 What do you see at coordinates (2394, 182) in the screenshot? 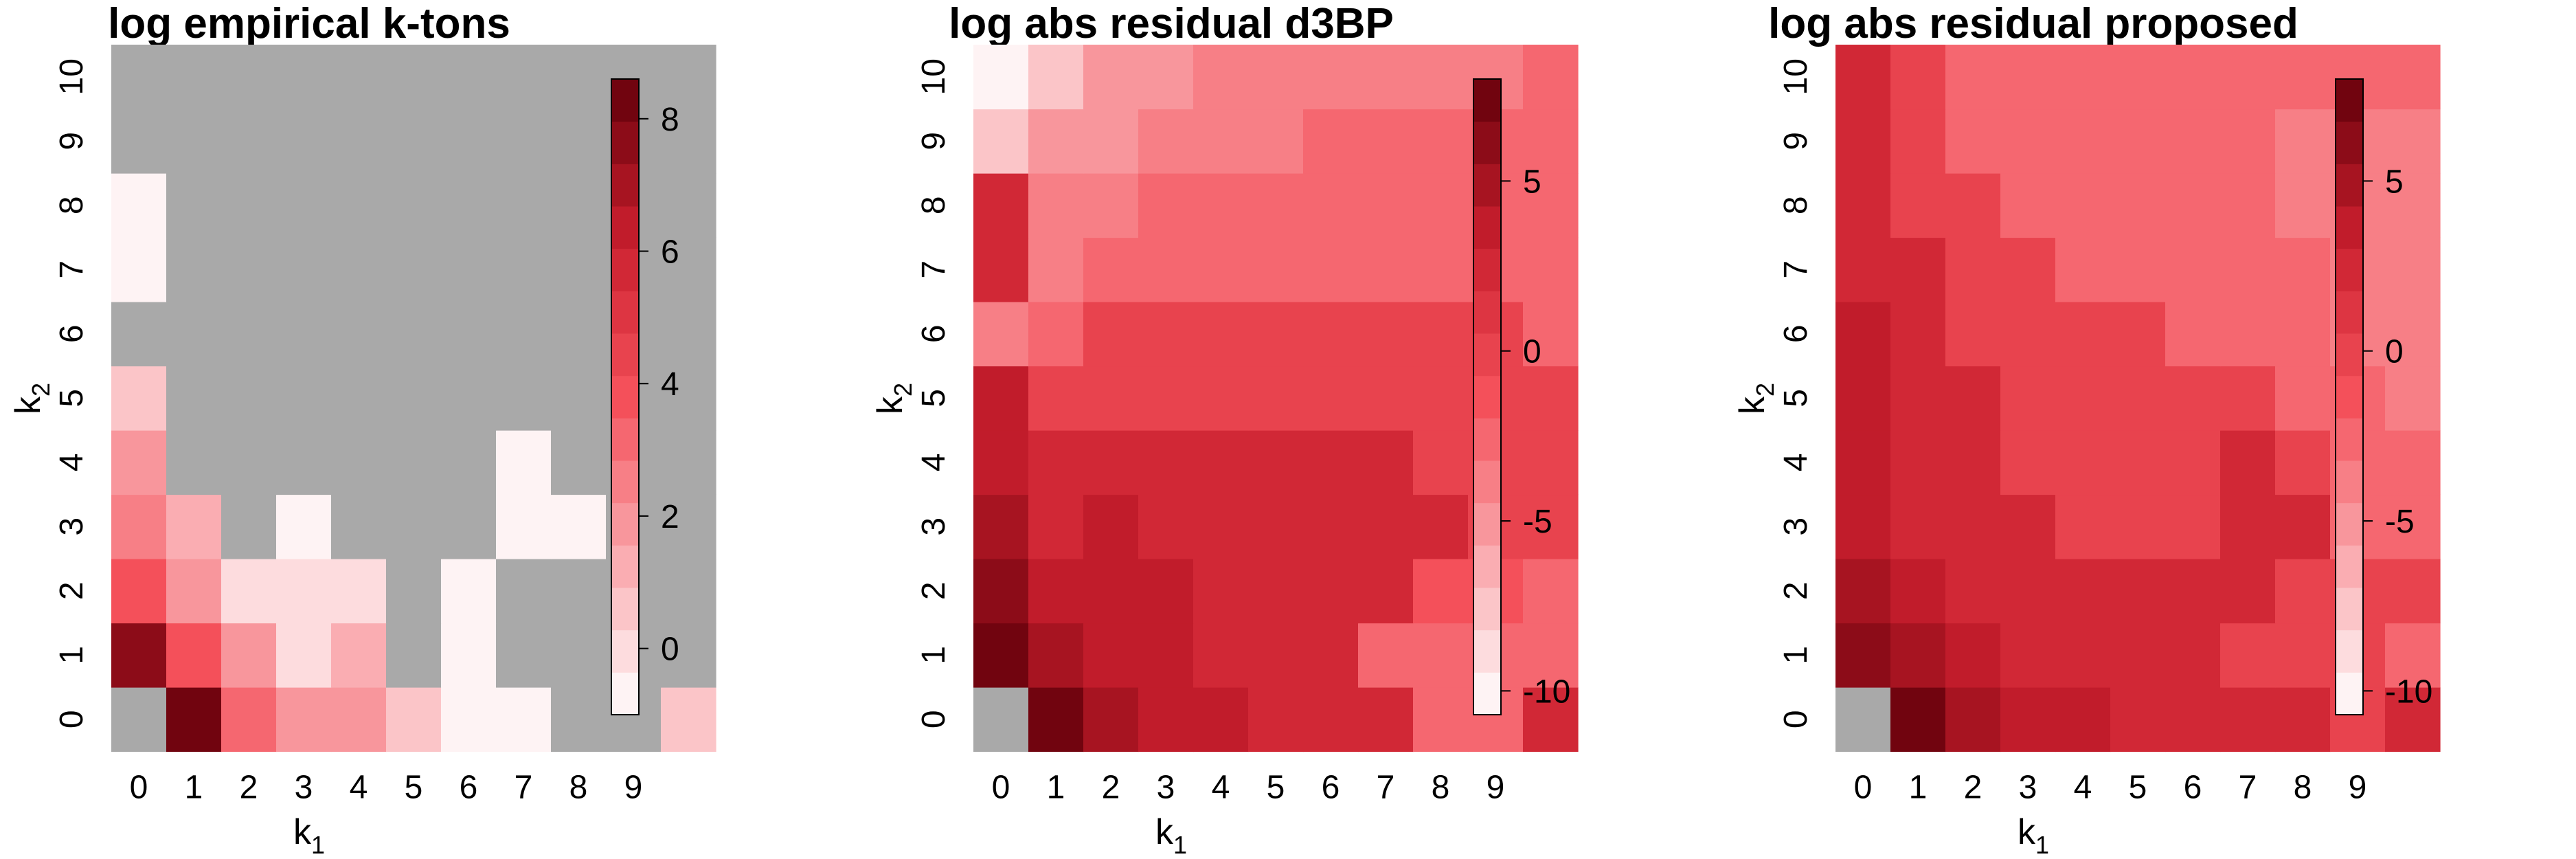
I see `colorbar-tick-label: 5` at bounding box center [2394, 182].